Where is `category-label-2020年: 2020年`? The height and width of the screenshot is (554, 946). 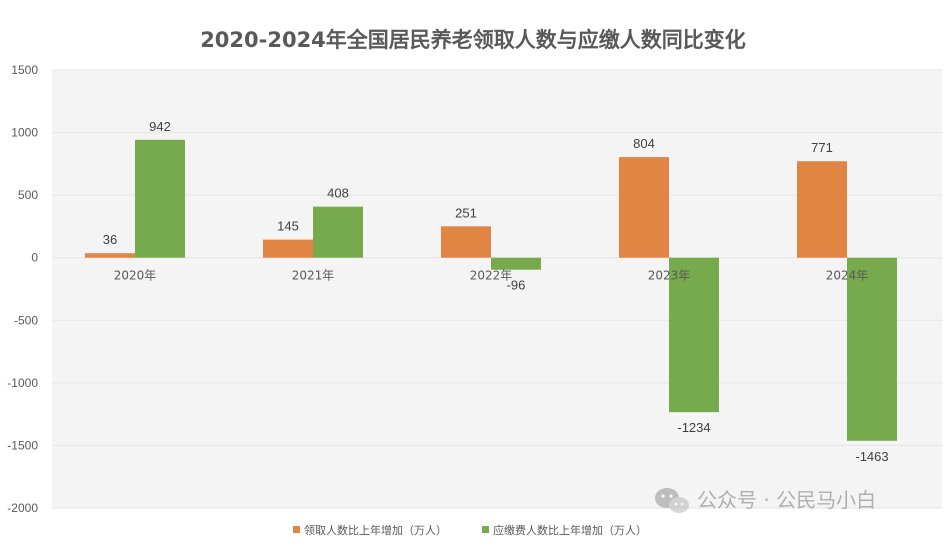
category-label-2020年: 2020年 is located at coordinates (135, 276).